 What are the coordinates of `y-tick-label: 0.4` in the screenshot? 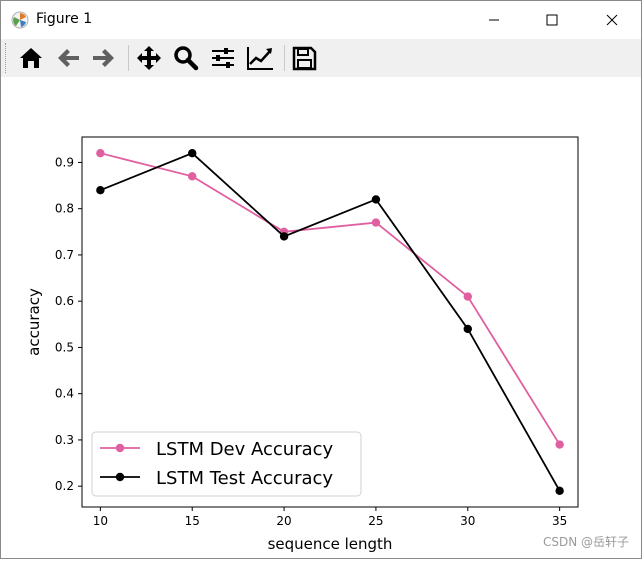 It's located at (64, 394).